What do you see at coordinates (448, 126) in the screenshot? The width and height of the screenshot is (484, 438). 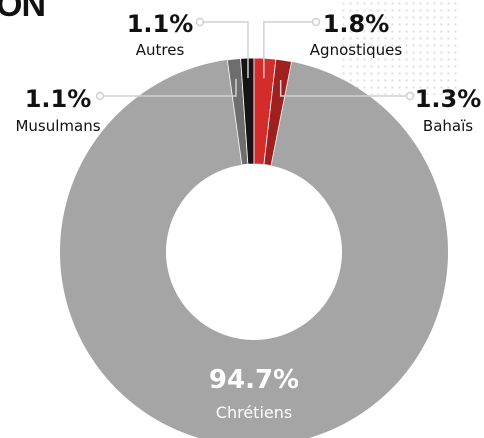 I see `slice-label-name-bahais: Bahaïs` at bounding box center [448, 126].